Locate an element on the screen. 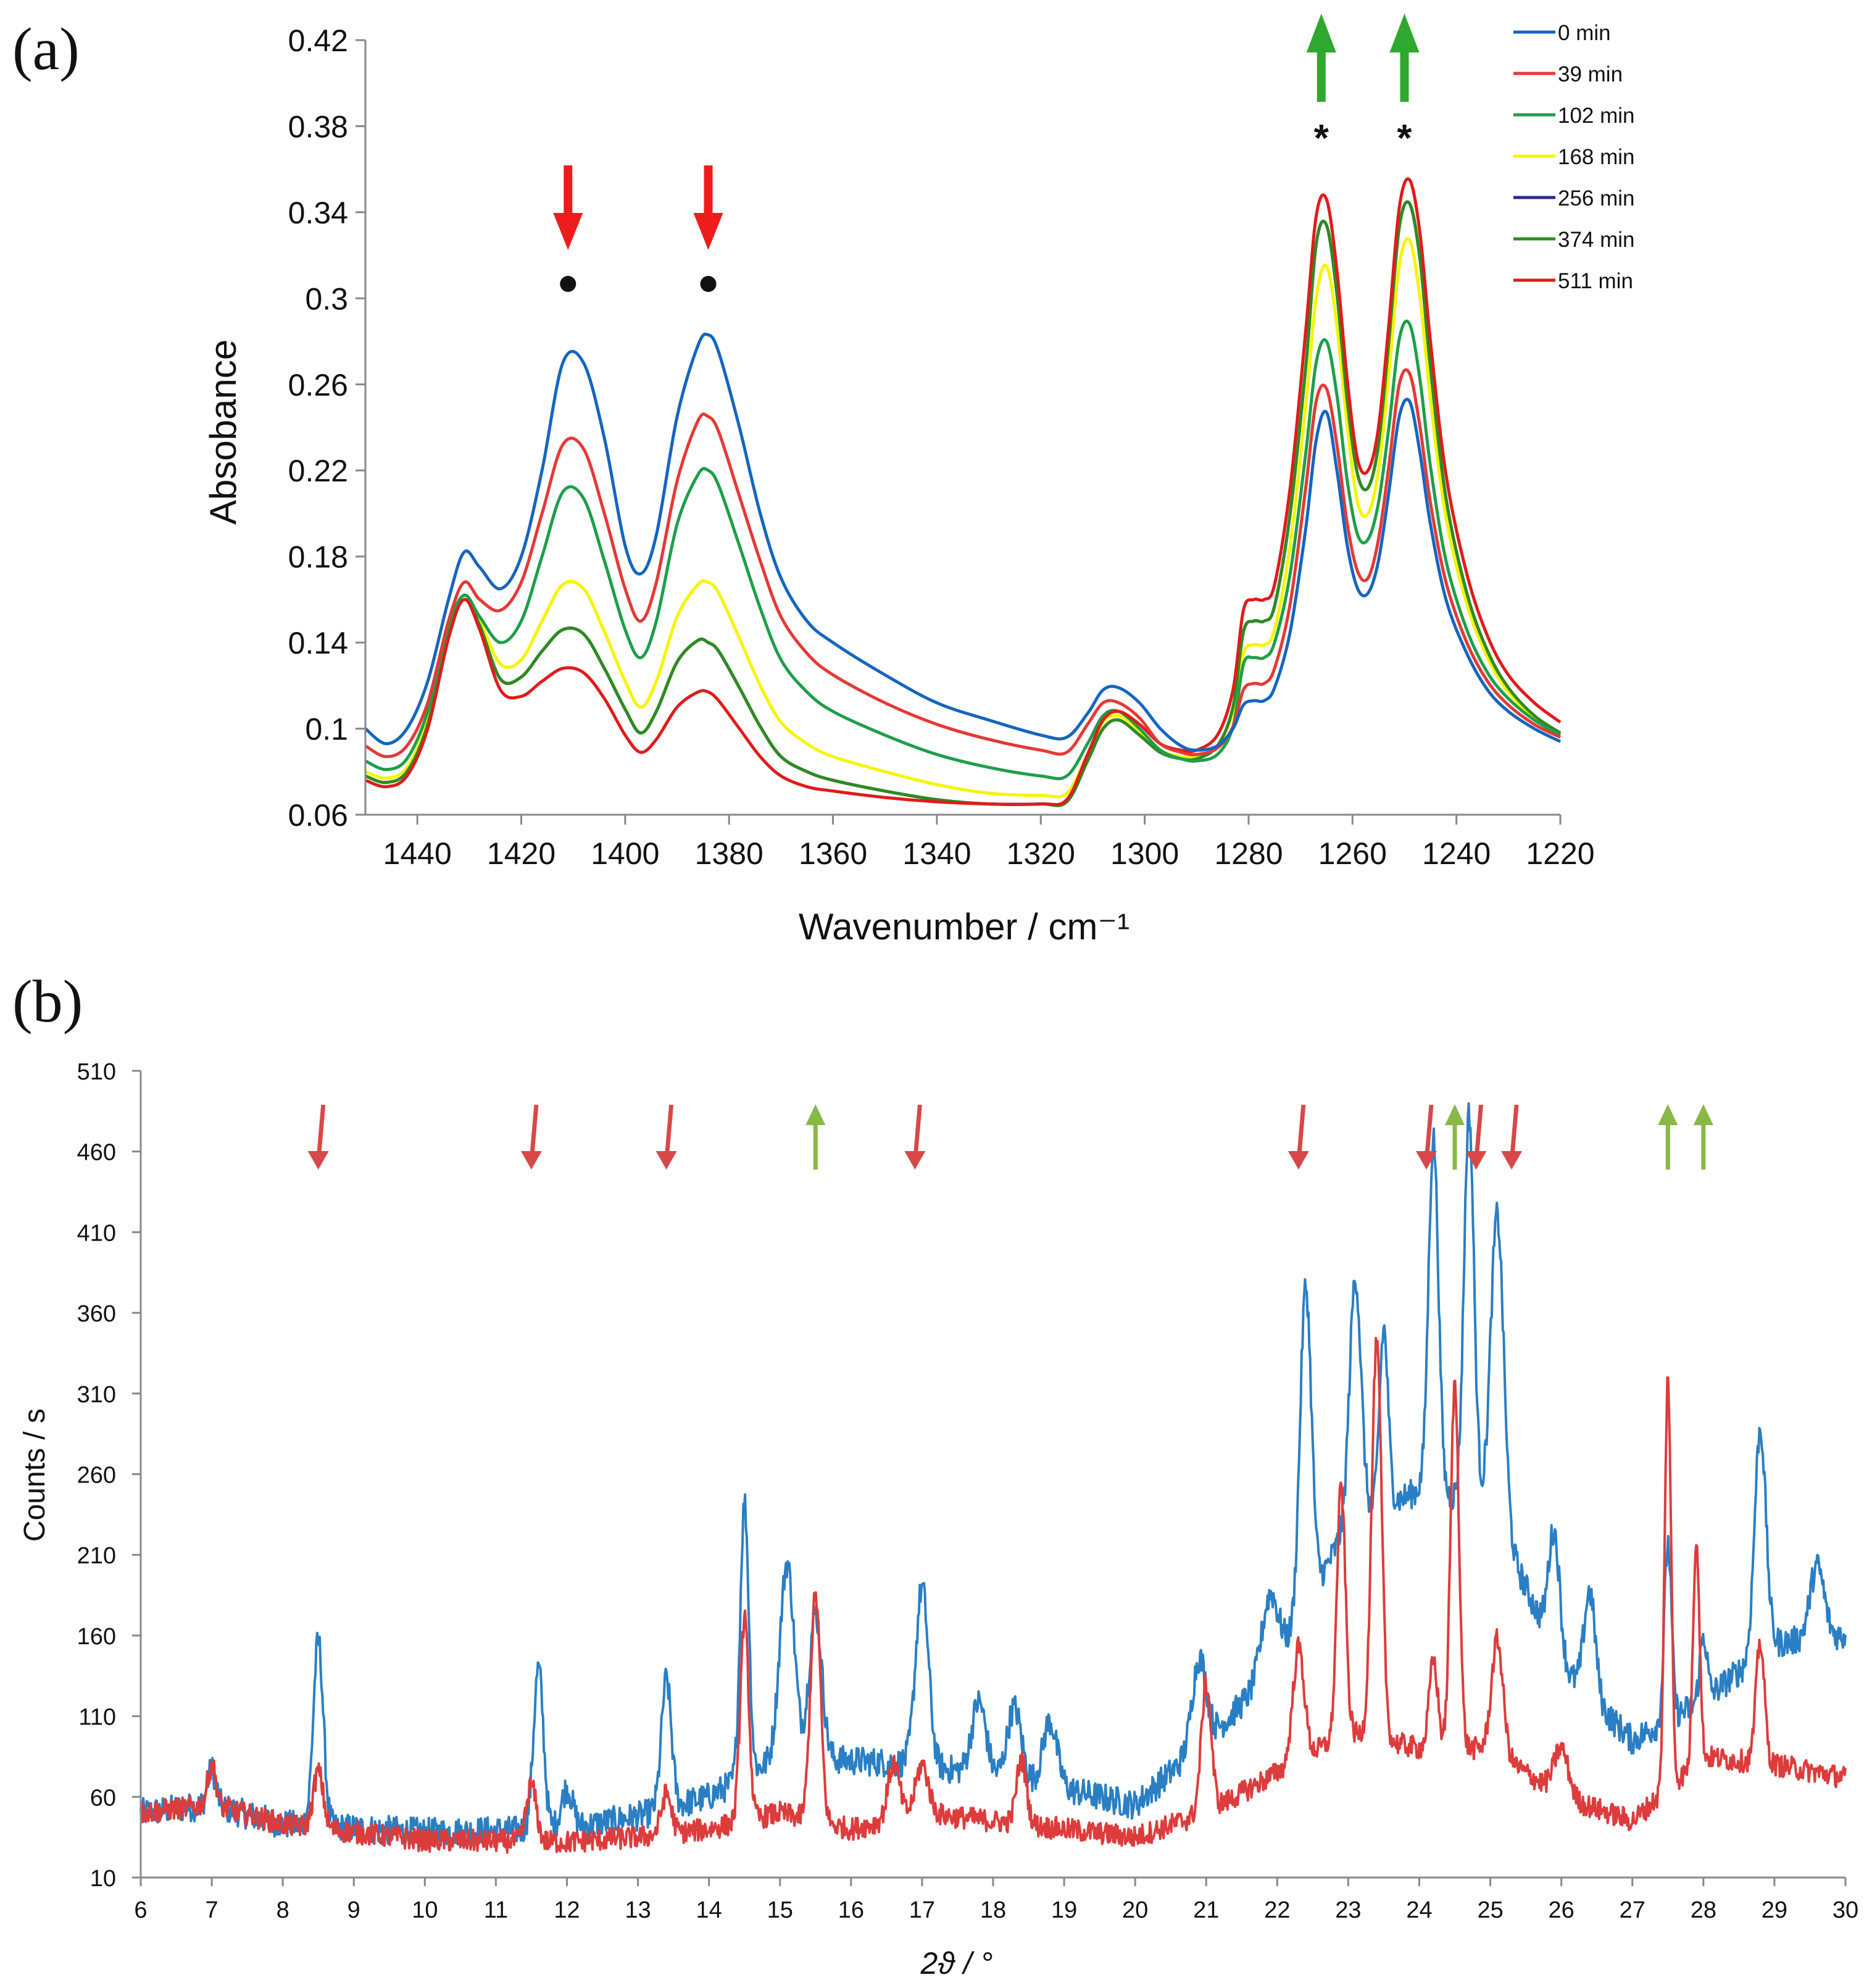  panel-b-y-ticks: 10 60 110 160 210 260 310 360 410 460 510 is located at coordinates (109, 1475).